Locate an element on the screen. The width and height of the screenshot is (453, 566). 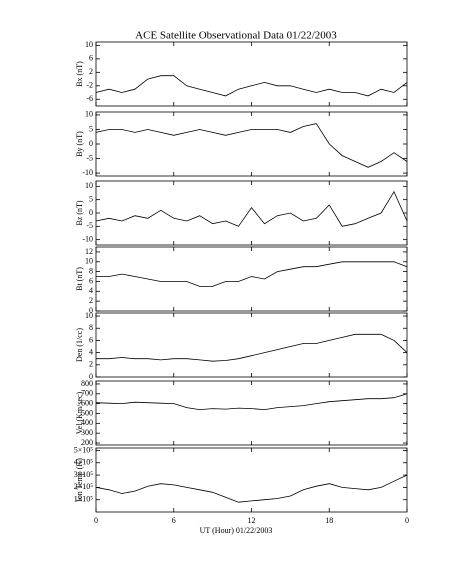
y-tick-label: 300 is located at coordinates (87, 432).